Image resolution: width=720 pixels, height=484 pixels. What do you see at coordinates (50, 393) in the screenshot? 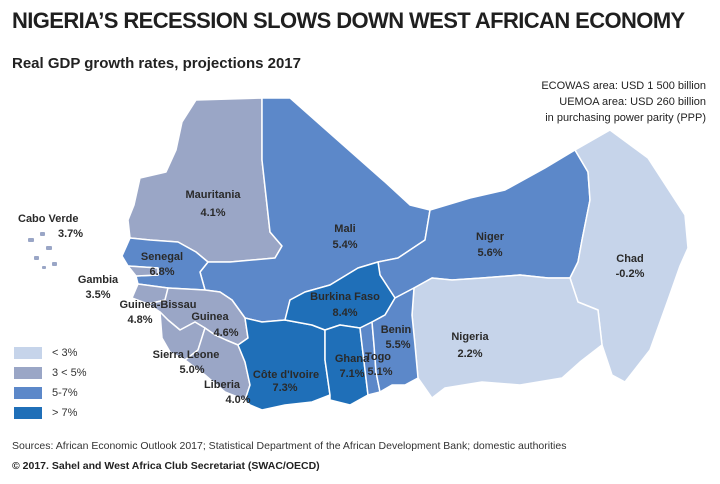
I see `legend-item-5to7: 5-7%` at bounding box center [50, 393].